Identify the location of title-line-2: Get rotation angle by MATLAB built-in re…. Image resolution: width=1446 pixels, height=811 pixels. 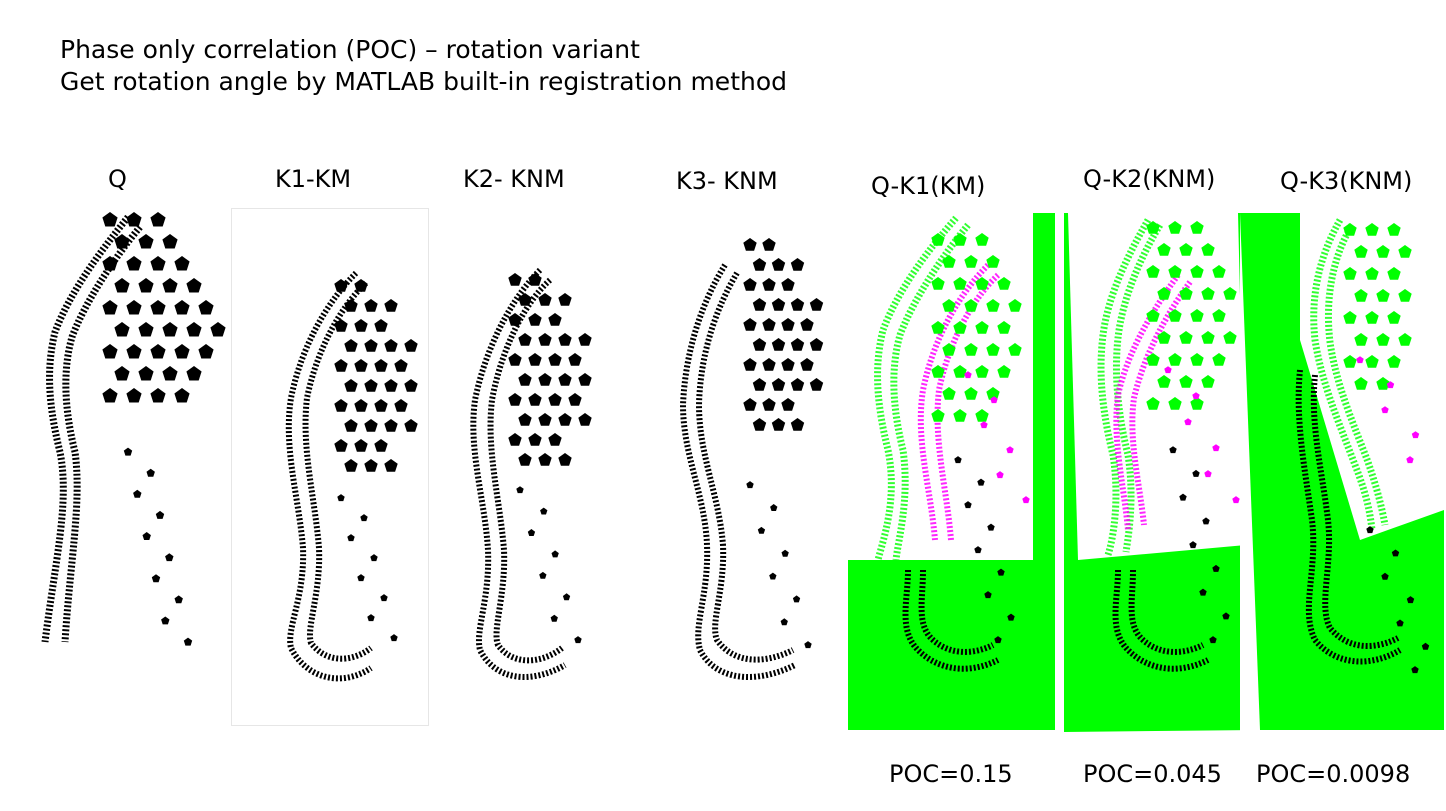
(424, 81).